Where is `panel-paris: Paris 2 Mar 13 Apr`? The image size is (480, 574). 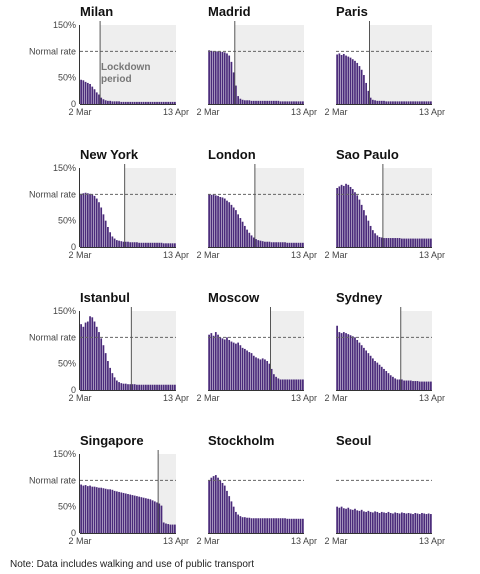 panel-paris: Paris 2 Mar 13 Apr is located at coordinates (384, 60).